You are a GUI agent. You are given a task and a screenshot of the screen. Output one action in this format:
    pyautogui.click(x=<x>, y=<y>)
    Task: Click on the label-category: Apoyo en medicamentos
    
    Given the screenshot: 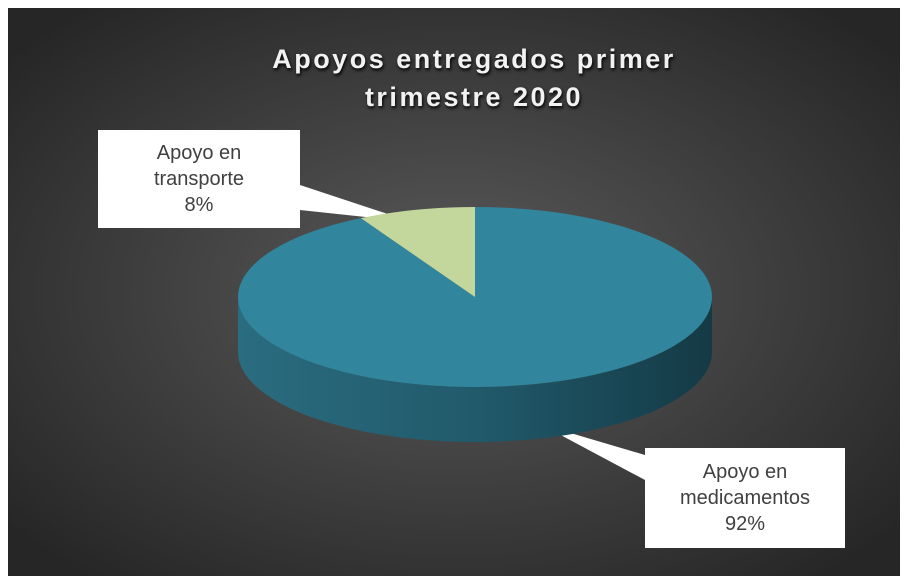 What is the action you would take?
    pyautogui.click(x=745, y=485)
    